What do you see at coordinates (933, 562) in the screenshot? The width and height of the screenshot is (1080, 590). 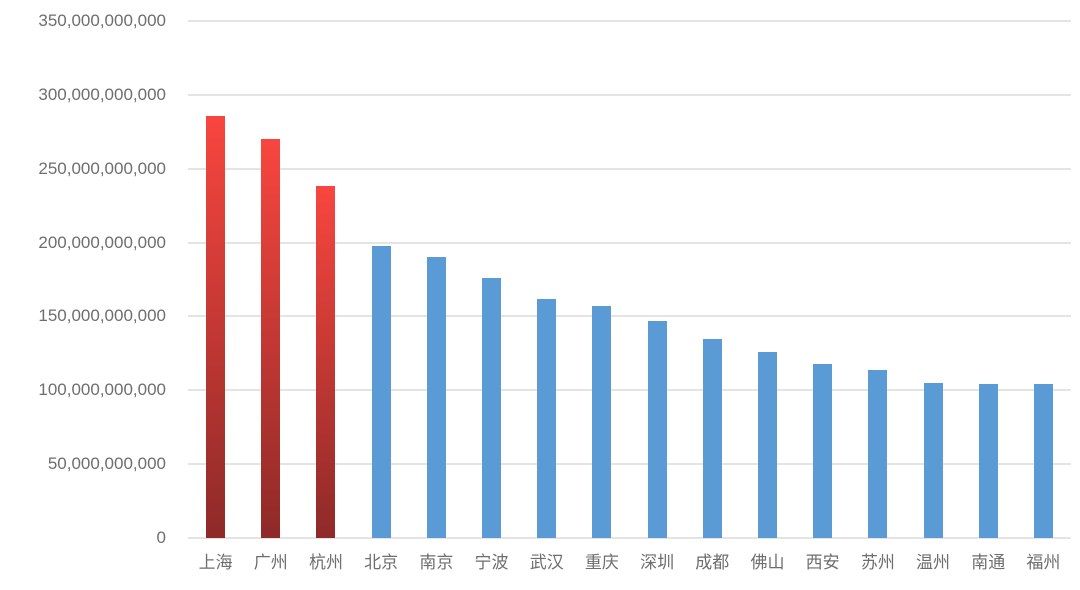 I see `x-axis-category-label: 温州` at bounding box center [933, 562].